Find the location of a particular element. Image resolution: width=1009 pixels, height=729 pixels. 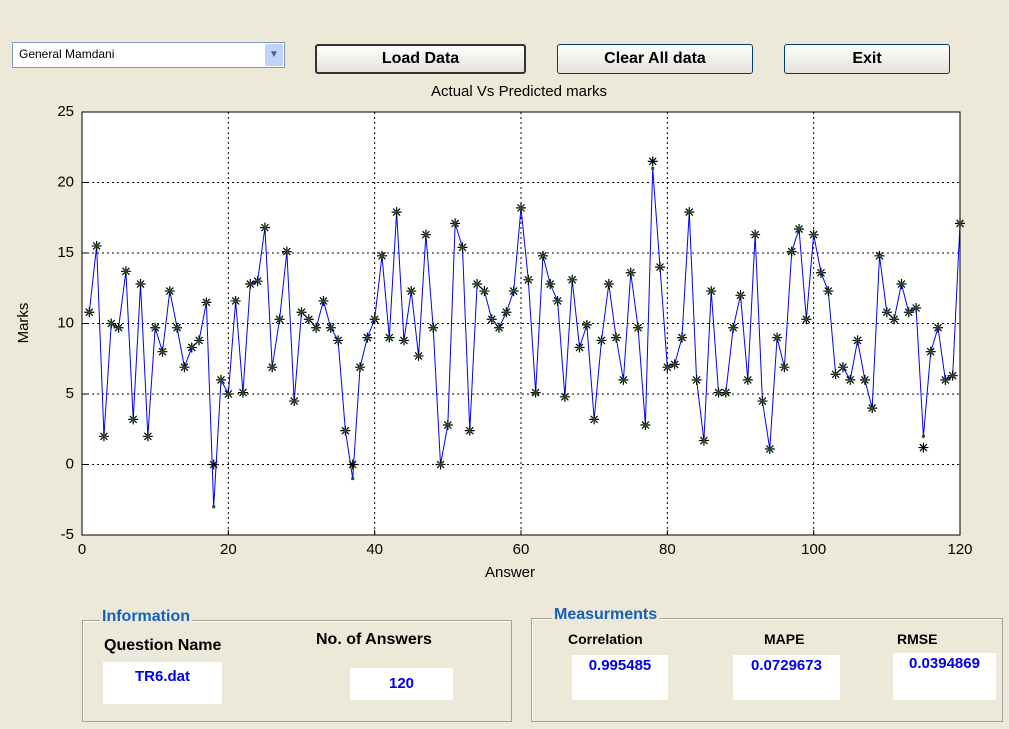

dropdown-arrow: ▼ is located at coordinates (274, 55).